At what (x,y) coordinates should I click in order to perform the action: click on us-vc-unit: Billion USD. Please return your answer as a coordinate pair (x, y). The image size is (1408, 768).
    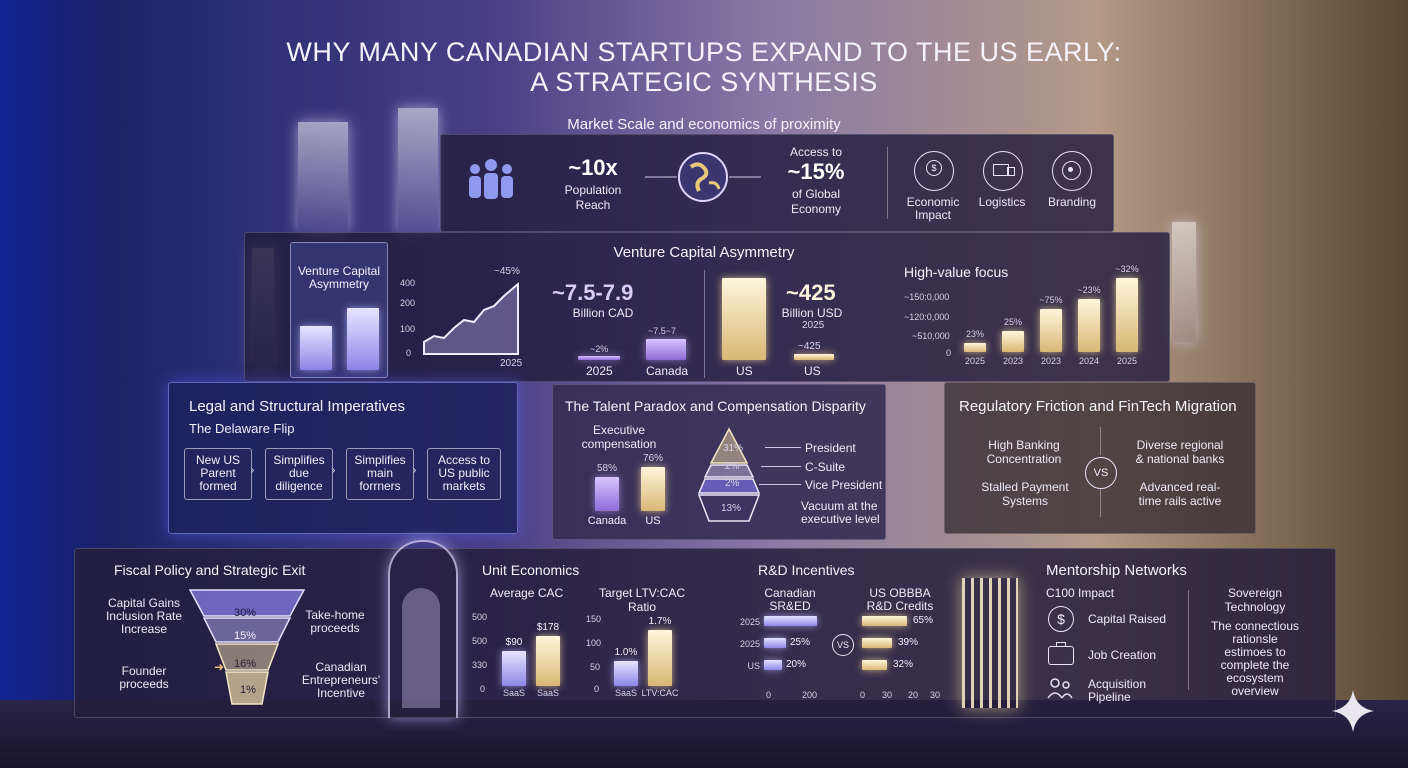
    Looking at the image, I should click on (812, 313).